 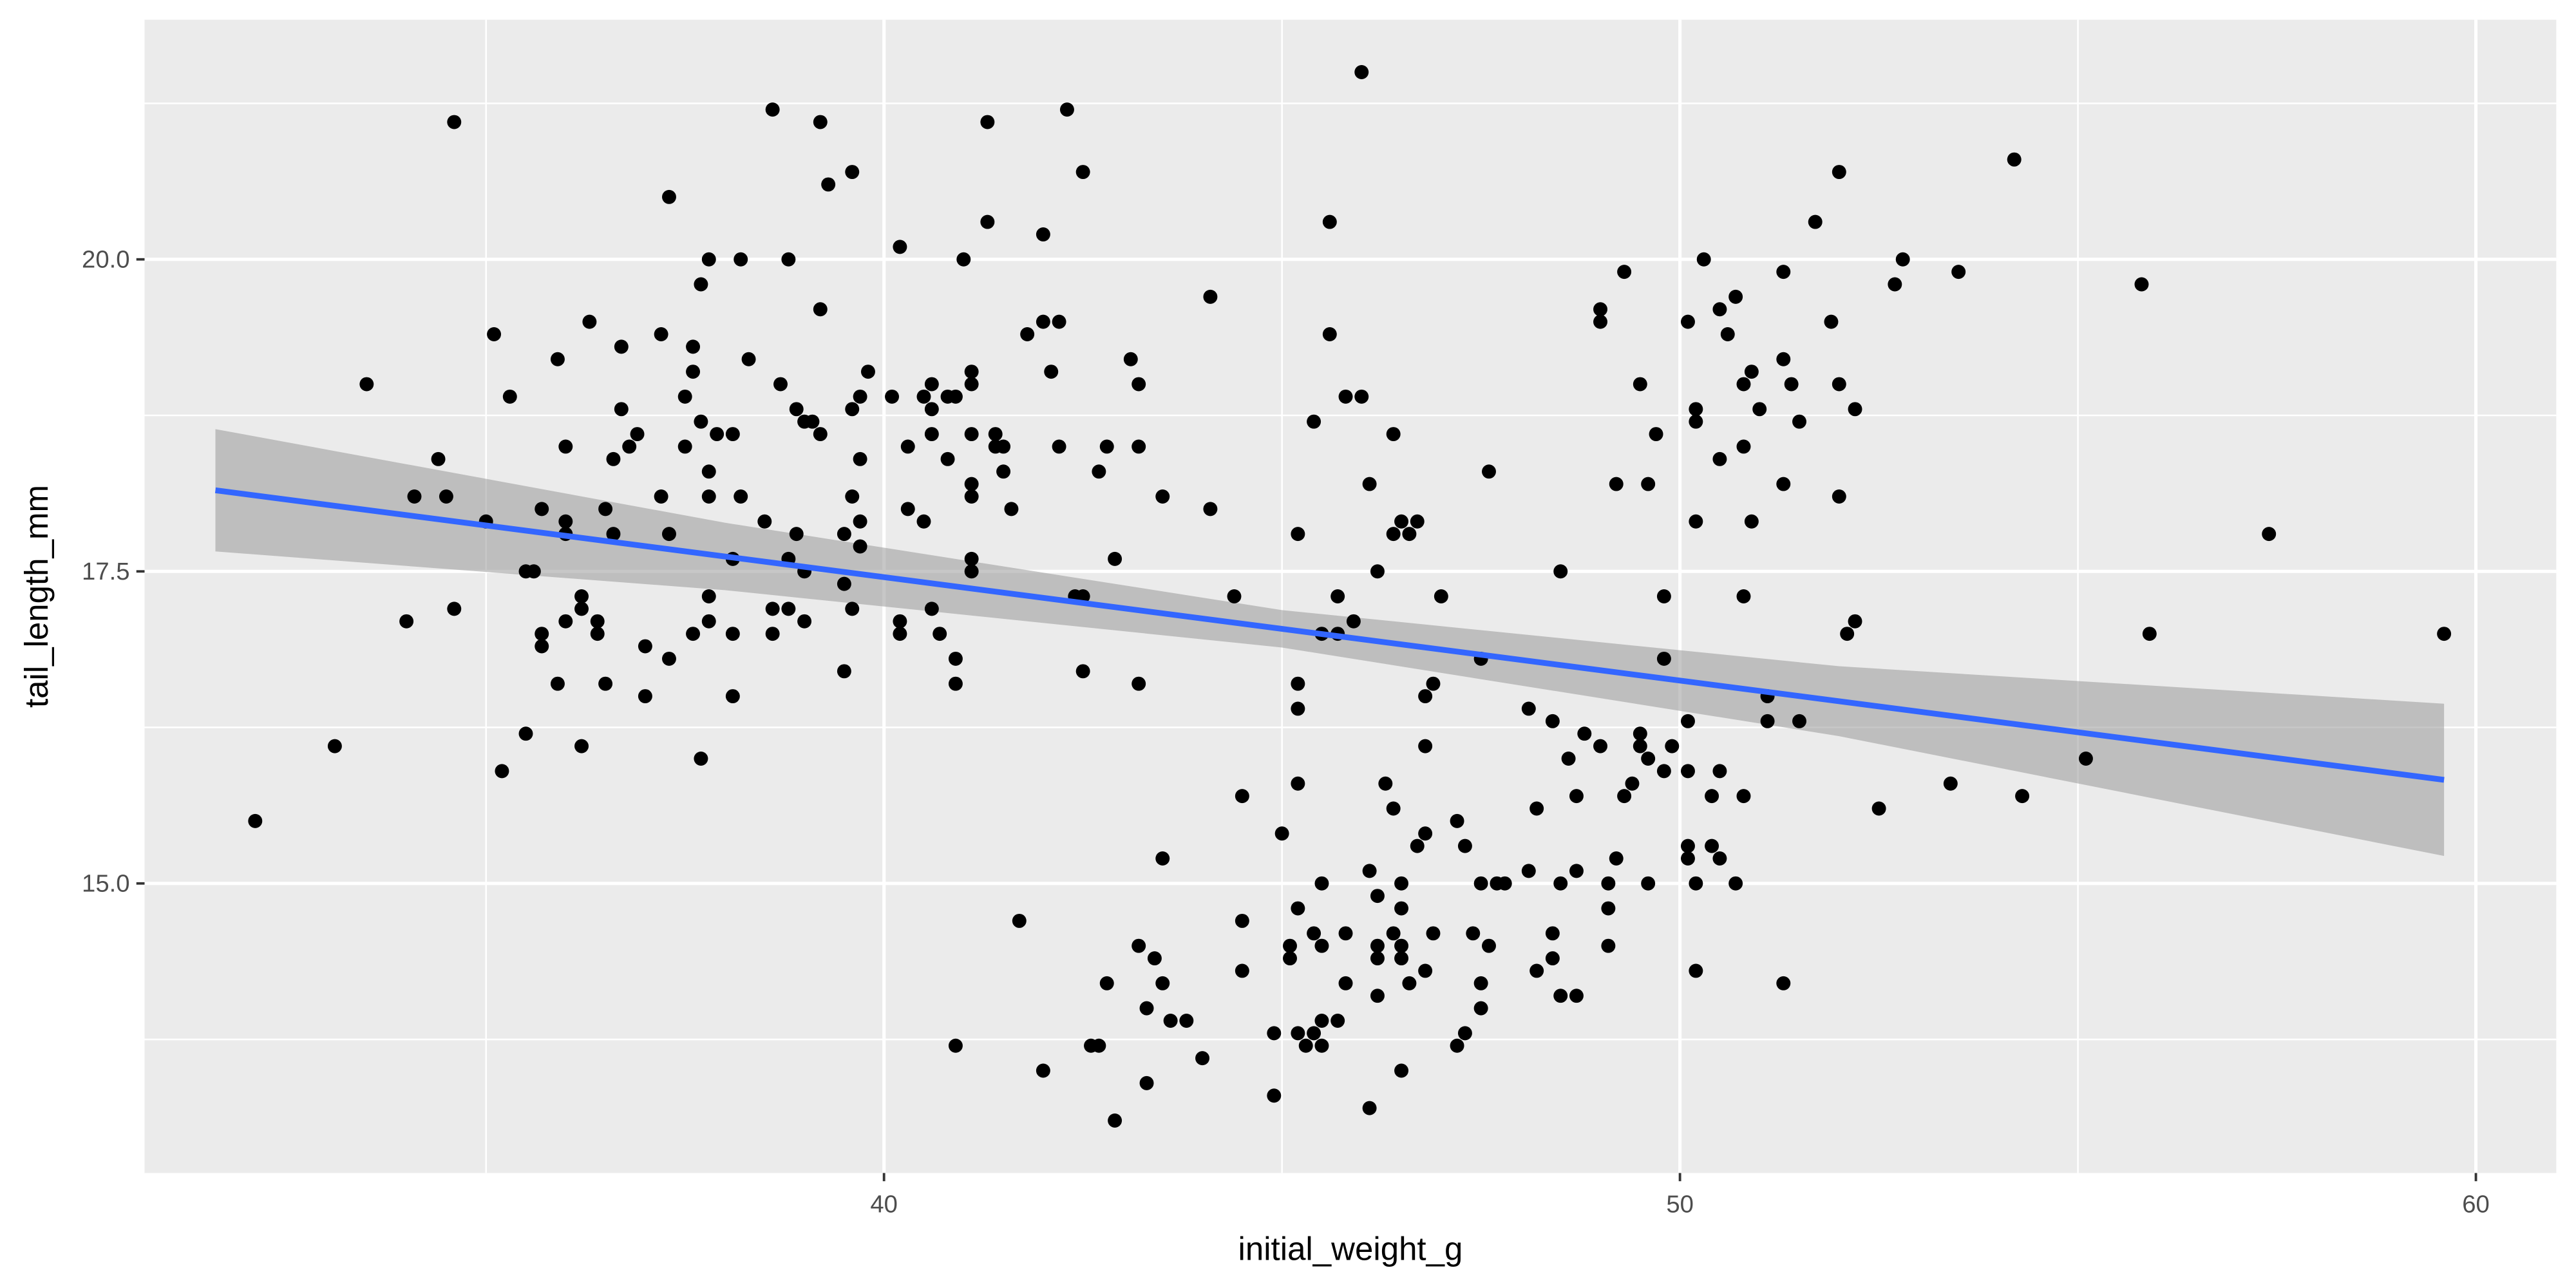 What do you see at coordinates (105, 884) in the screenshot?
I see `y-tick-label: 15.0` at bounding box center [105, 884].